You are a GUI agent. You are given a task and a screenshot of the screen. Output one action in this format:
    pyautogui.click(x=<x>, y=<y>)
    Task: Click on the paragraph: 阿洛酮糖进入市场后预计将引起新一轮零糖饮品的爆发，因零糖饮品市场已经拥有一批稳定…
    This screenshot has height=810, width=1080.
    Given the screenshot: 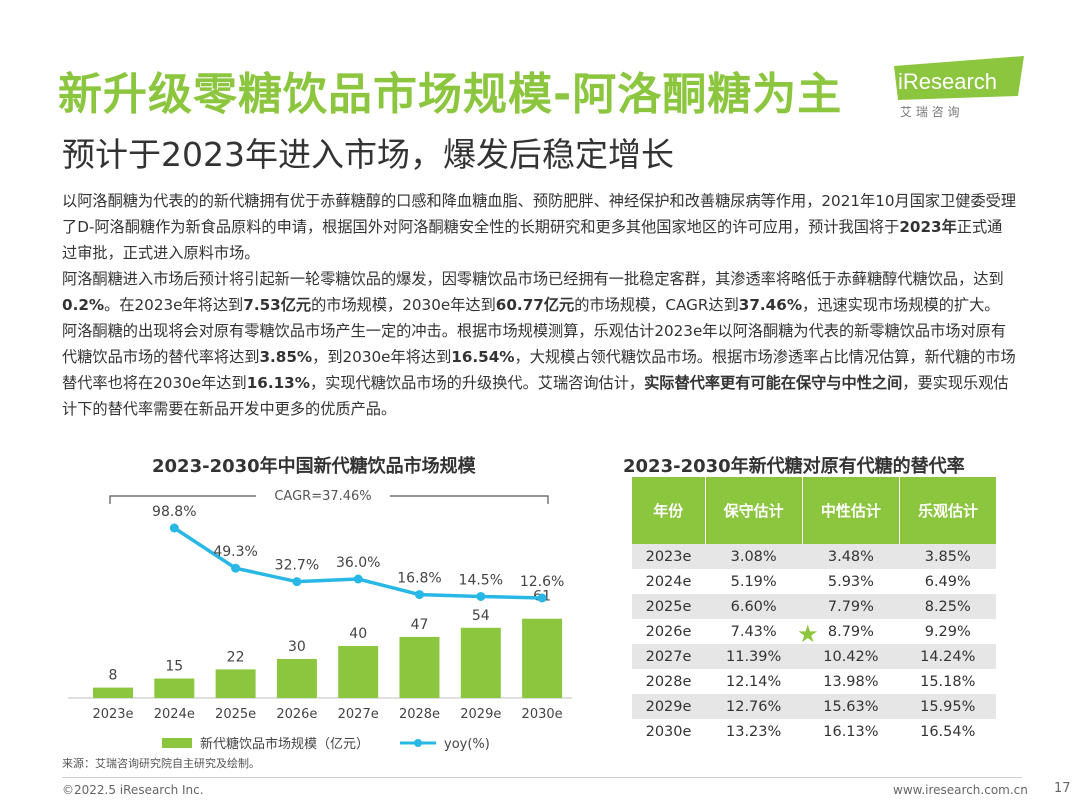 What is the action you would take?
    pyautogui.click(x=539, y=292)
    